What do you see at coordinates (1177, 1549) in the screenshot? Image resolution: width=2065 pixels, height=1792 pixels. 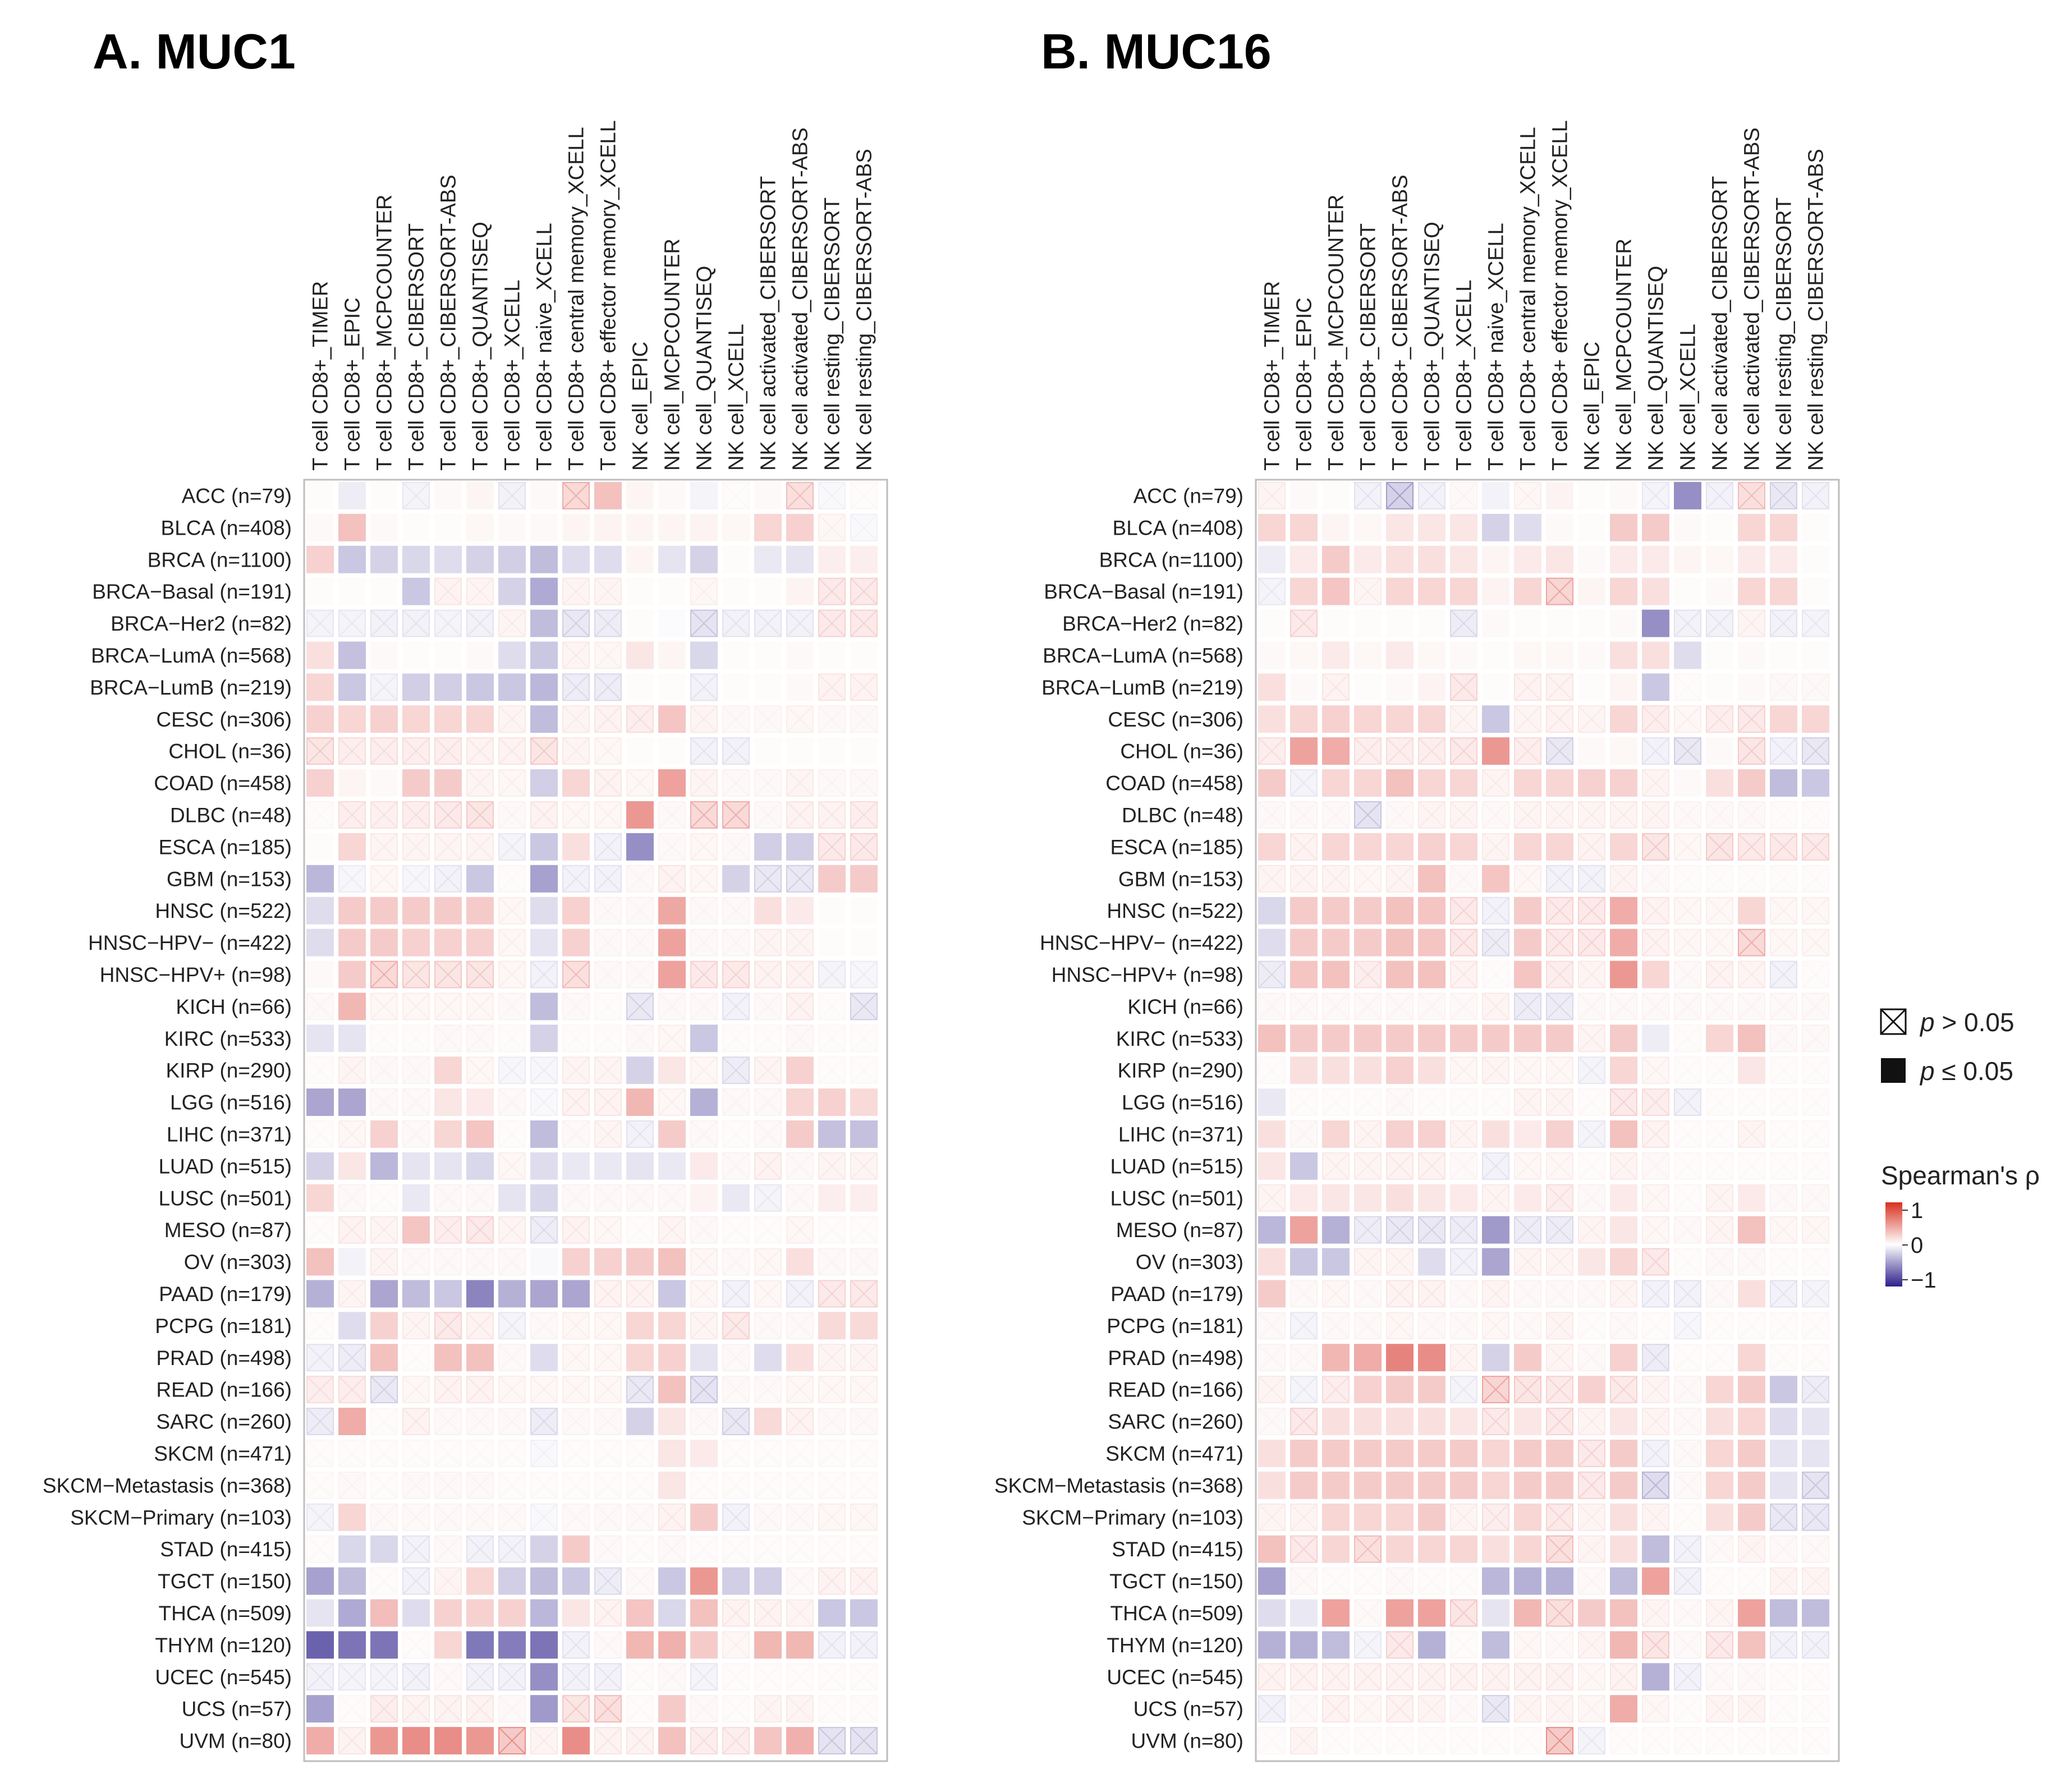 I see `row-label: STAD (n=415)` at bounding box center [1177, 1549].